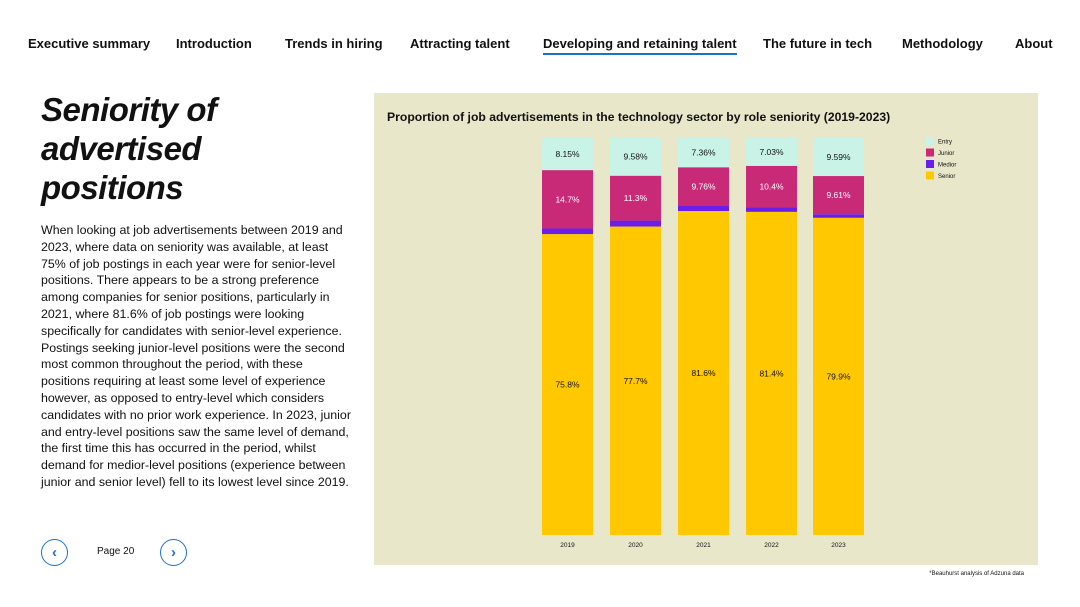  I want to click on data-label-entry-2023: 9.59%, so click(838, 157).